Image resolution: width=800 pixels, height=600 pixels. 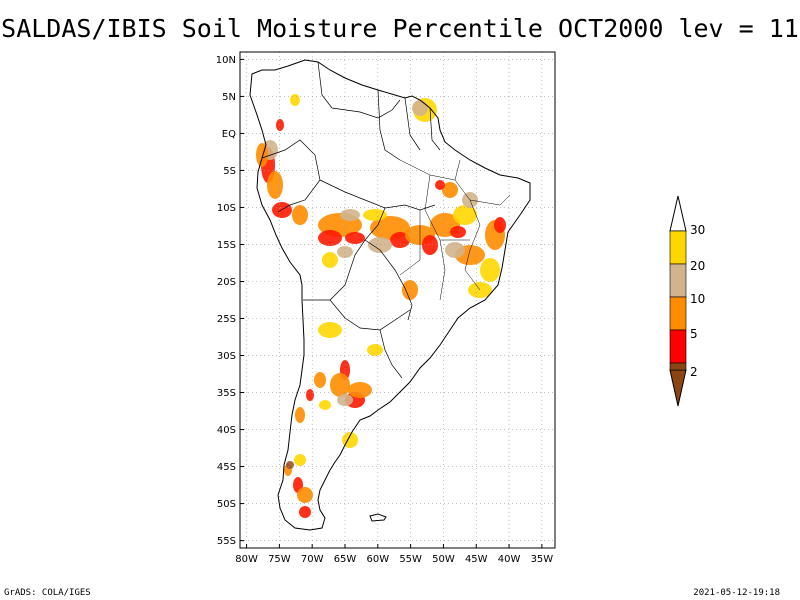 What do you see at coordinates (736, 593) in the screenshot?
I see `footer-timestamp: 2021-05-12-19:18` at bounding box center [736, 593].